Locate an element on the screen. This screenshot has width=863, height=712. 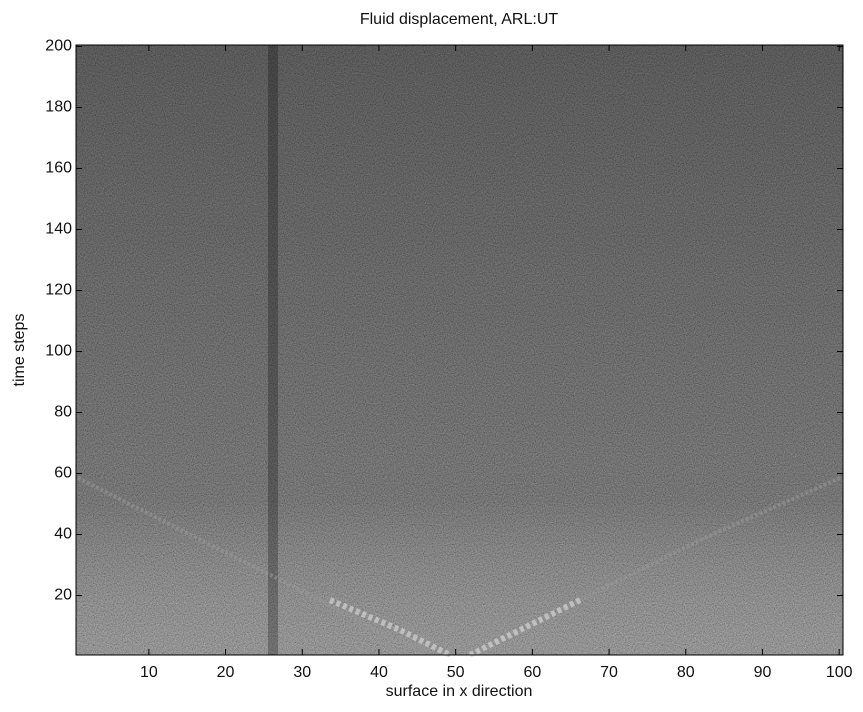
y-axis-label: time steps is located at coordinates (19, 350).